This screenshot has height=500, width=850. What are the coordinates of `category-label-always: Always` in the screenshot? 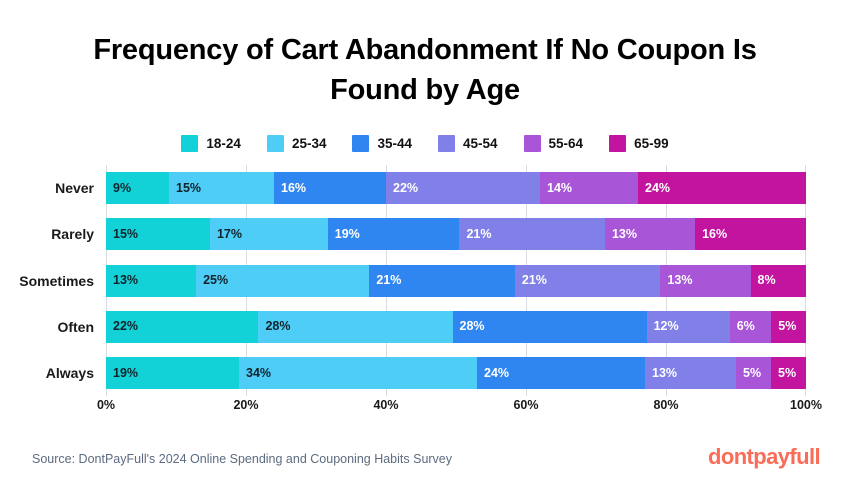 It's located at (69, 372).